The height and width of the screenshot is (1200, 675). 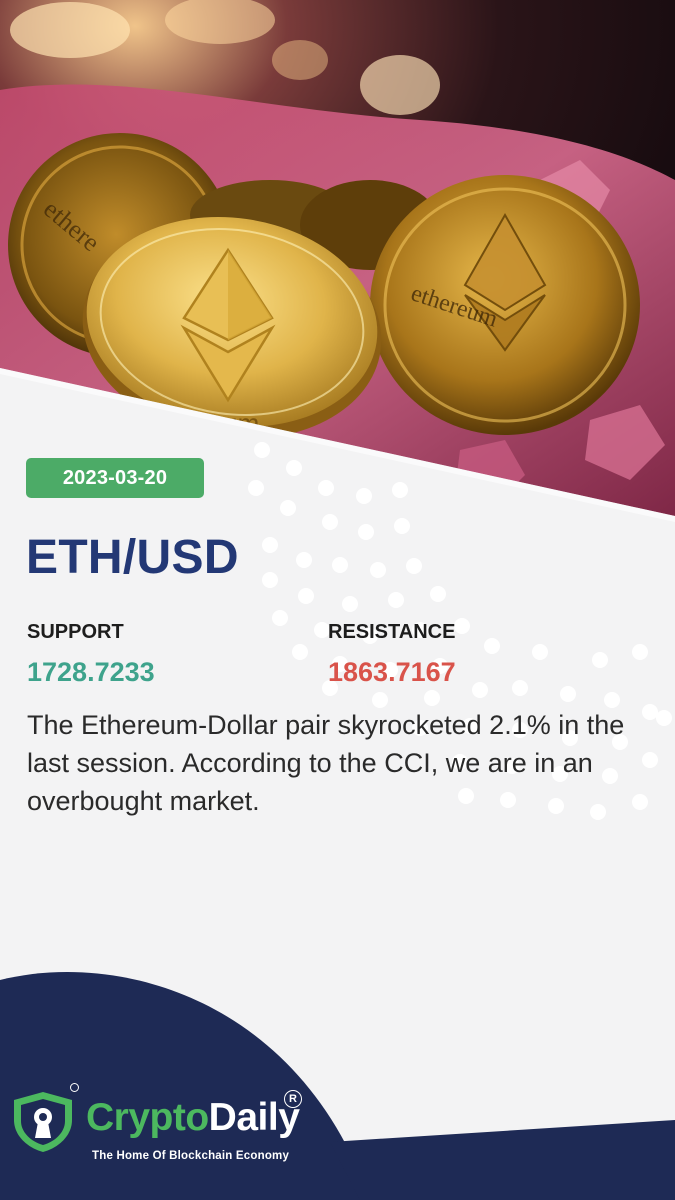 What do you see at coordinates (191, 1156) in the screenshot?
I see `brand-tagline: The Home Of Blockchain Economy` at bounding box center [191, 1156].